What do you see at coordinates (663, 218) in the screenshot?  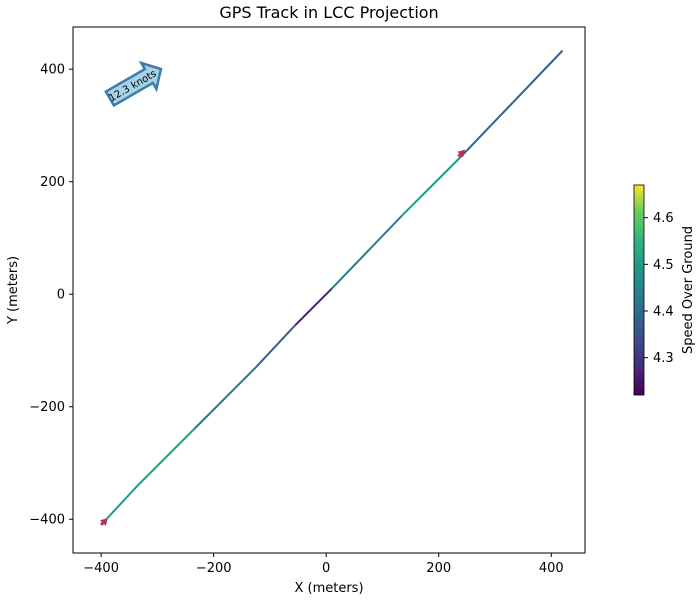 I see `colorbar-tick-label: 4.6` at bounding box center [663, 218].